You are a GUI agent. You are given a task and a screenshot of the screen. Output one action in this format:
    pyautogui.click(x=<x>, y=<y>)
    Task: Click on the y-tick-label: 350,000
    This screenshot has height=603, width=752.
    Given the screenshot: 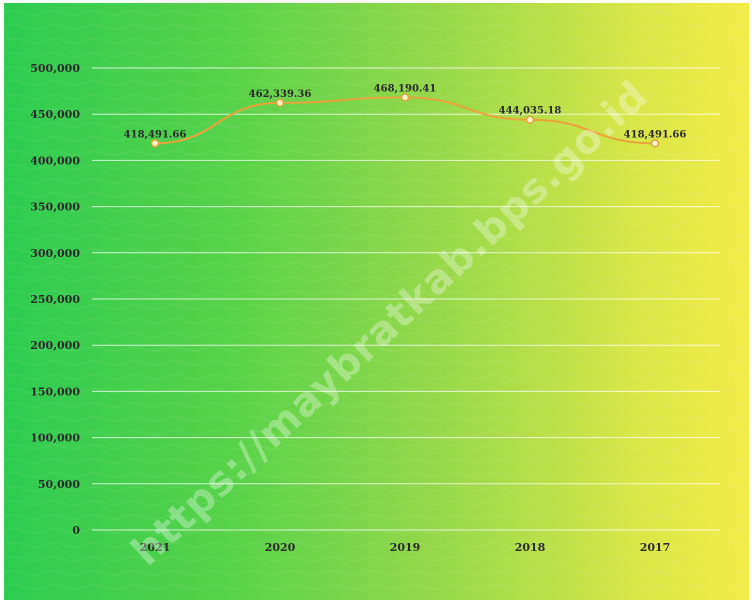 What is the action you would take?
    pyautogui.click(x=55, y=207)
    